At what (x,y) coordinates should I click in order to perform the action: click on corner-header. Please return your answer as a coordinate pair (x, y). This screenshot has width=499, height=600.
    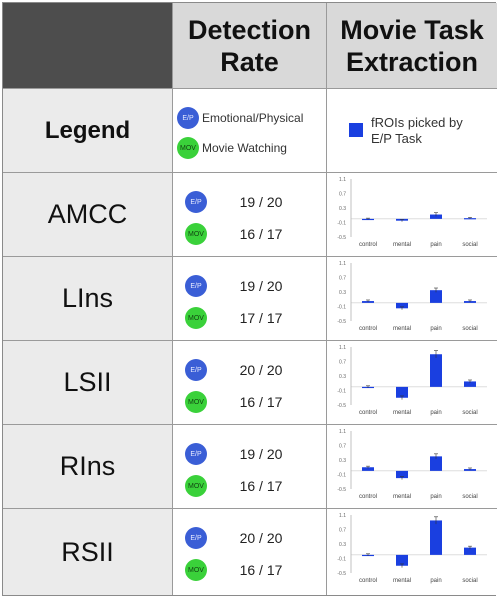
    Looking at the image, I should click on (88, 46).